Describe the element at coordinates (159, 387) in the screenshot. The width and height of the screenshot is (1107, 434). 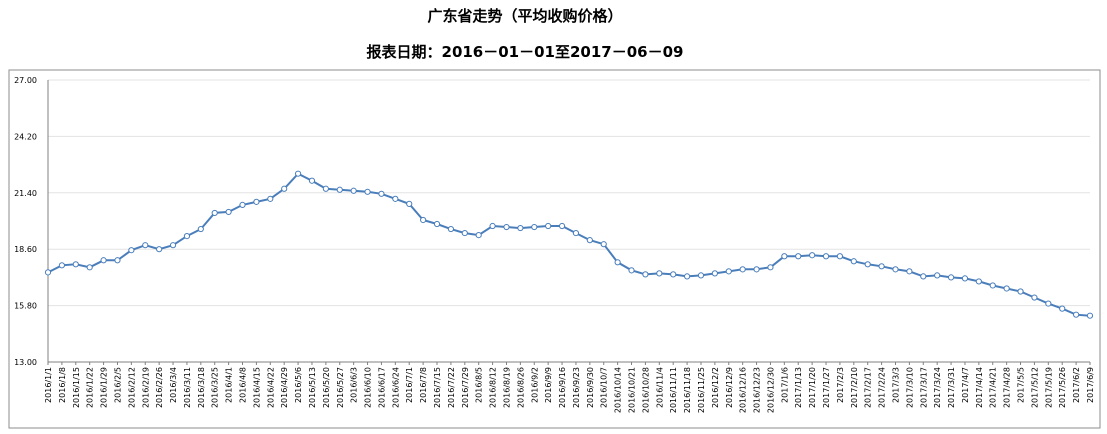
I see `x-tick-label: 2016/2/26` at that location.